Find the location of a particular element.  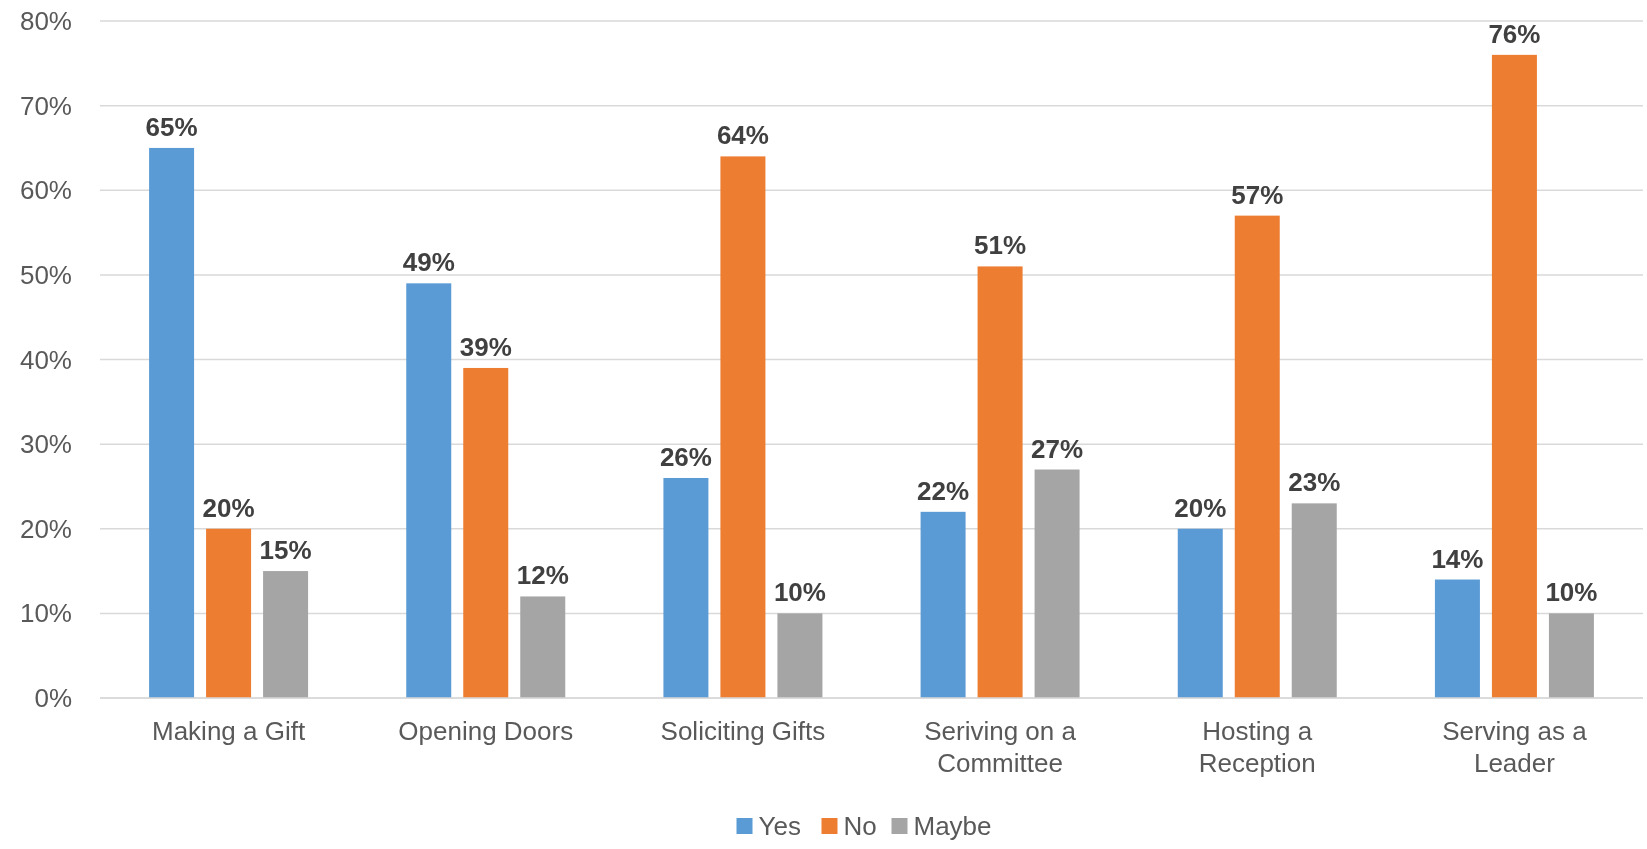

data-label: 65% is located at coordinates (171, 126).